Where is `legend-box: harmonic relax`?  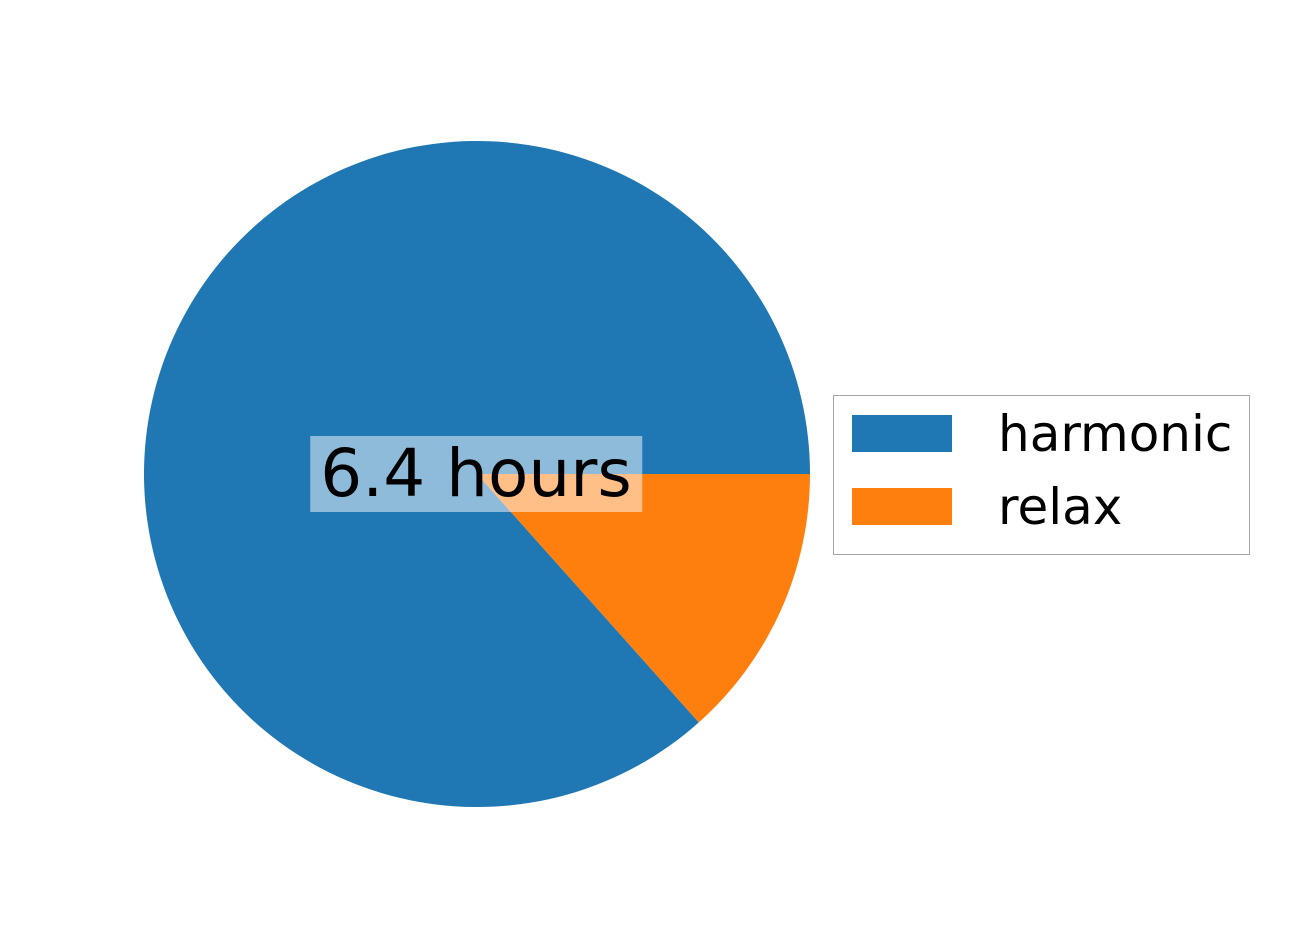
legend-box: harmonic relax is located at coordinates (1041, 475).